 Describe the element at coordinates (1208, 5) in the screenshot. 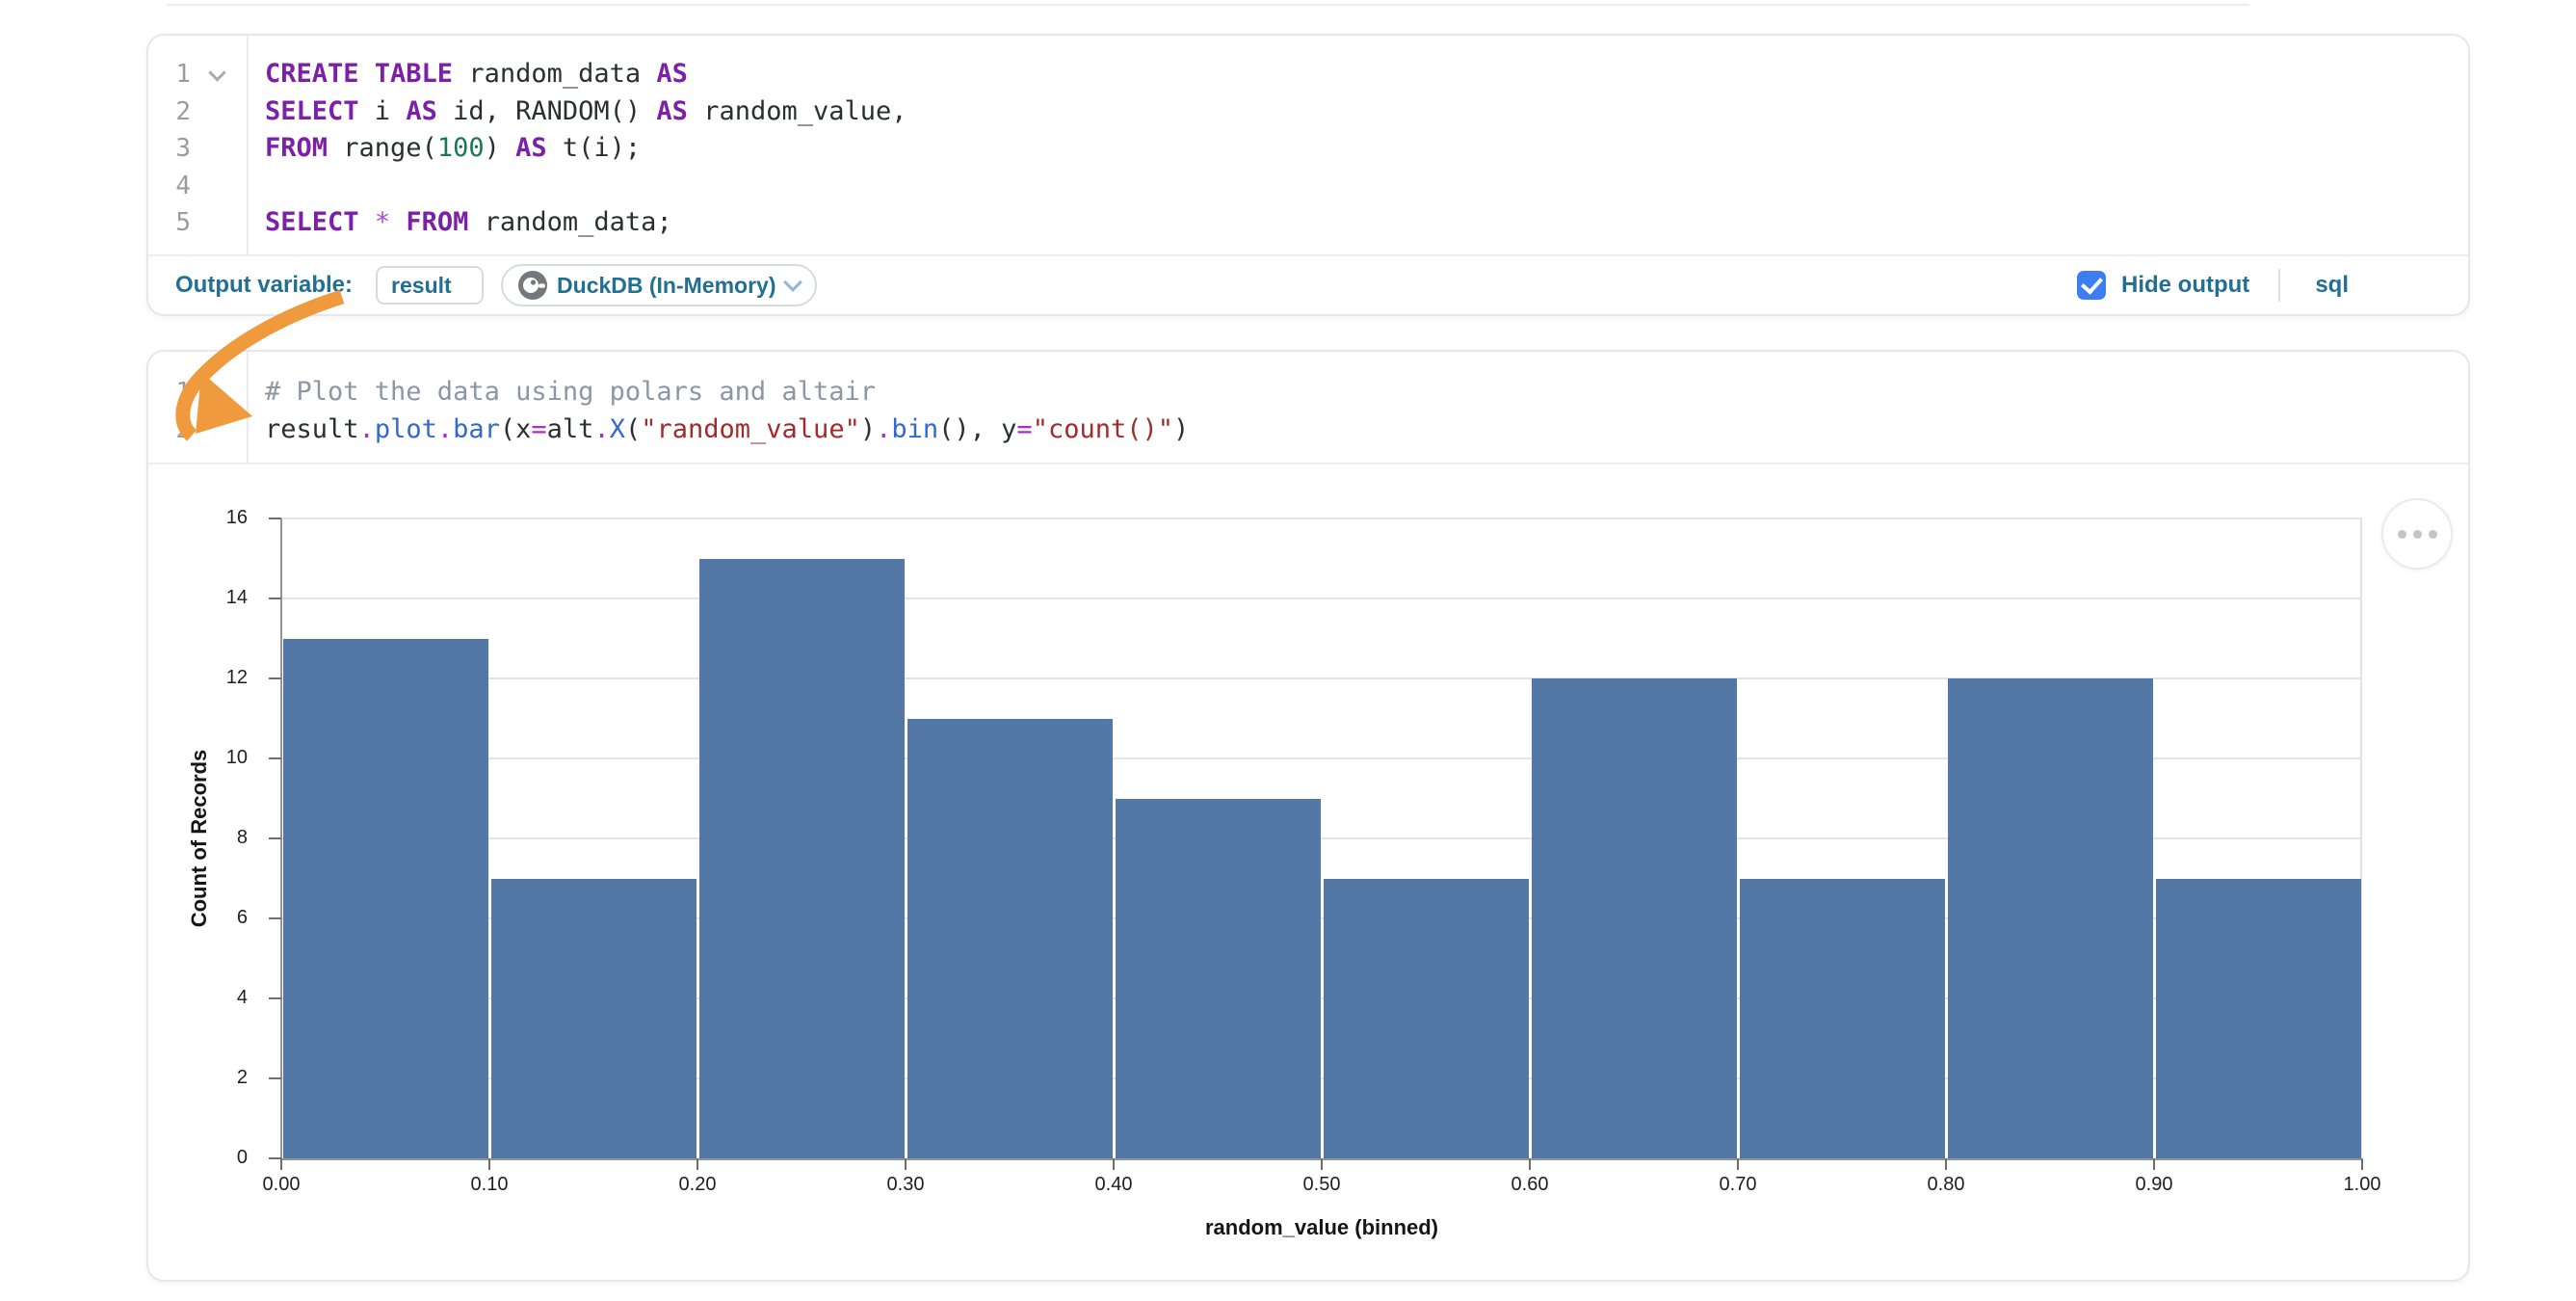

I see `previous-cell-bottom-border` at that location.